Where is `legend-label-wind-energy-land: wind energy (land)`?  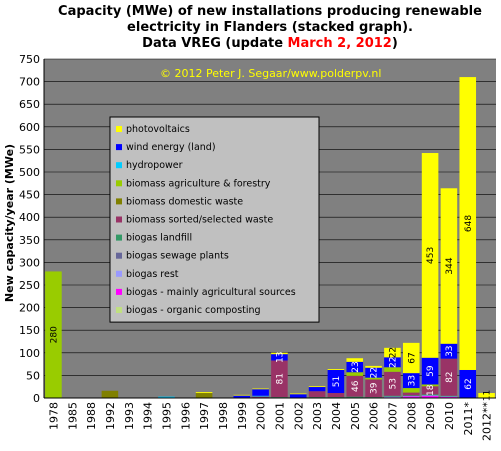
legend-label-wind-energy-land: wind energy (land) is located at coordinates (171, 147).